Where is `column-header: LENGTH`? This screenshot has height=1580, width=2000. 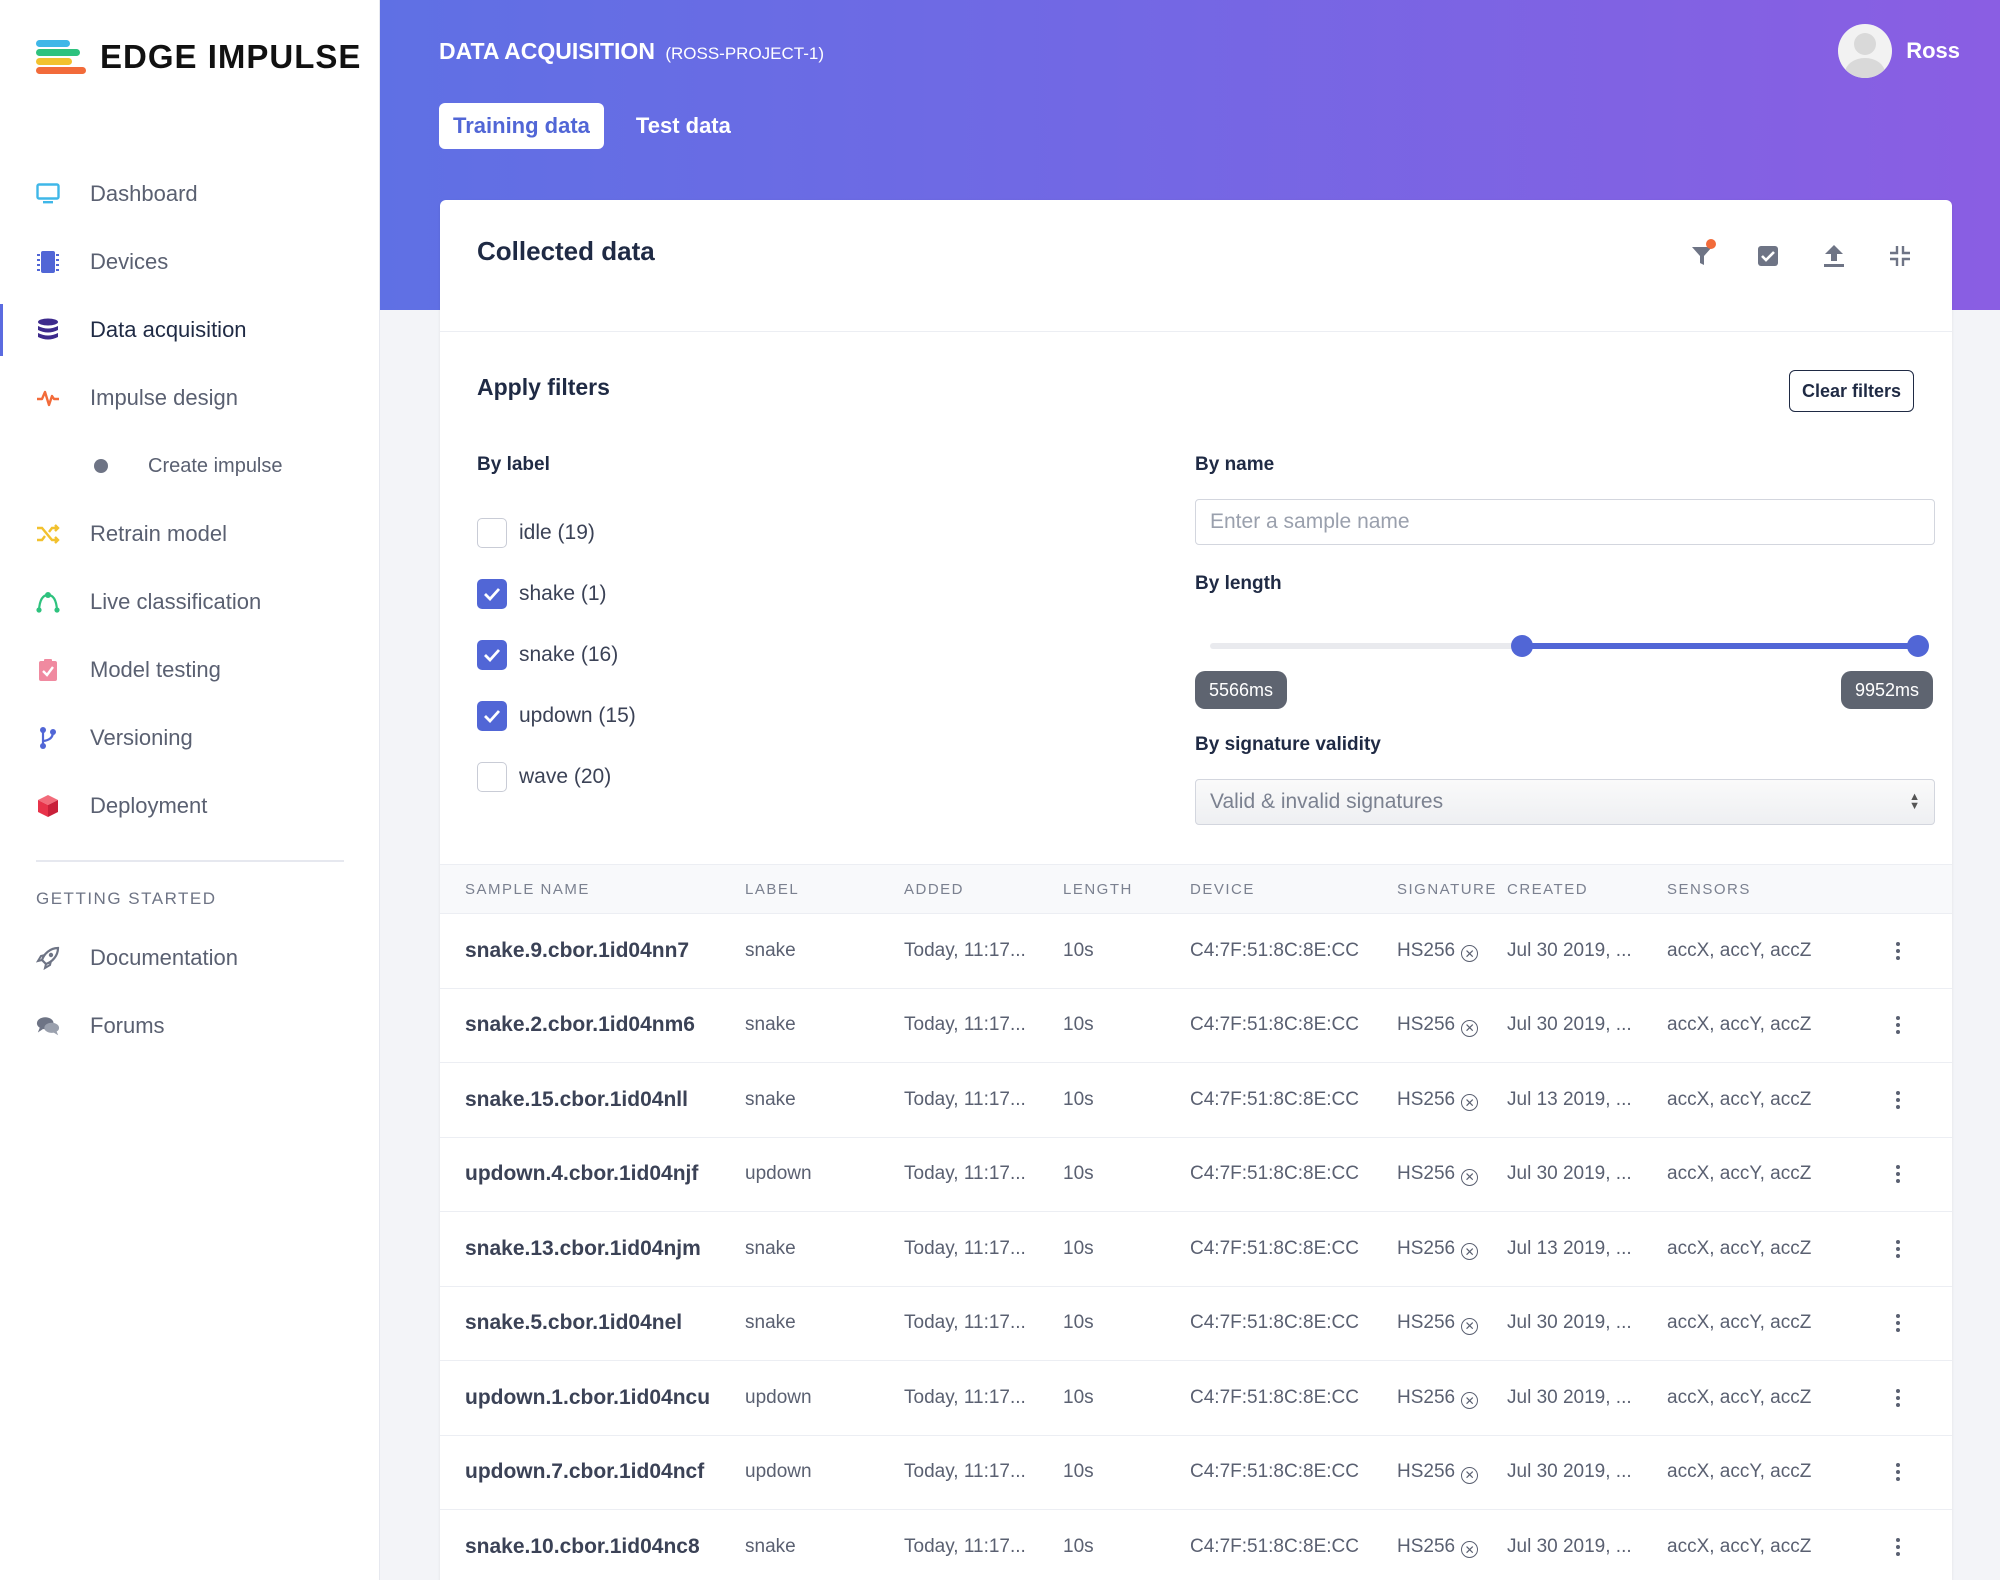
column-header: LENGTH is located at coordinates (1098, 889).